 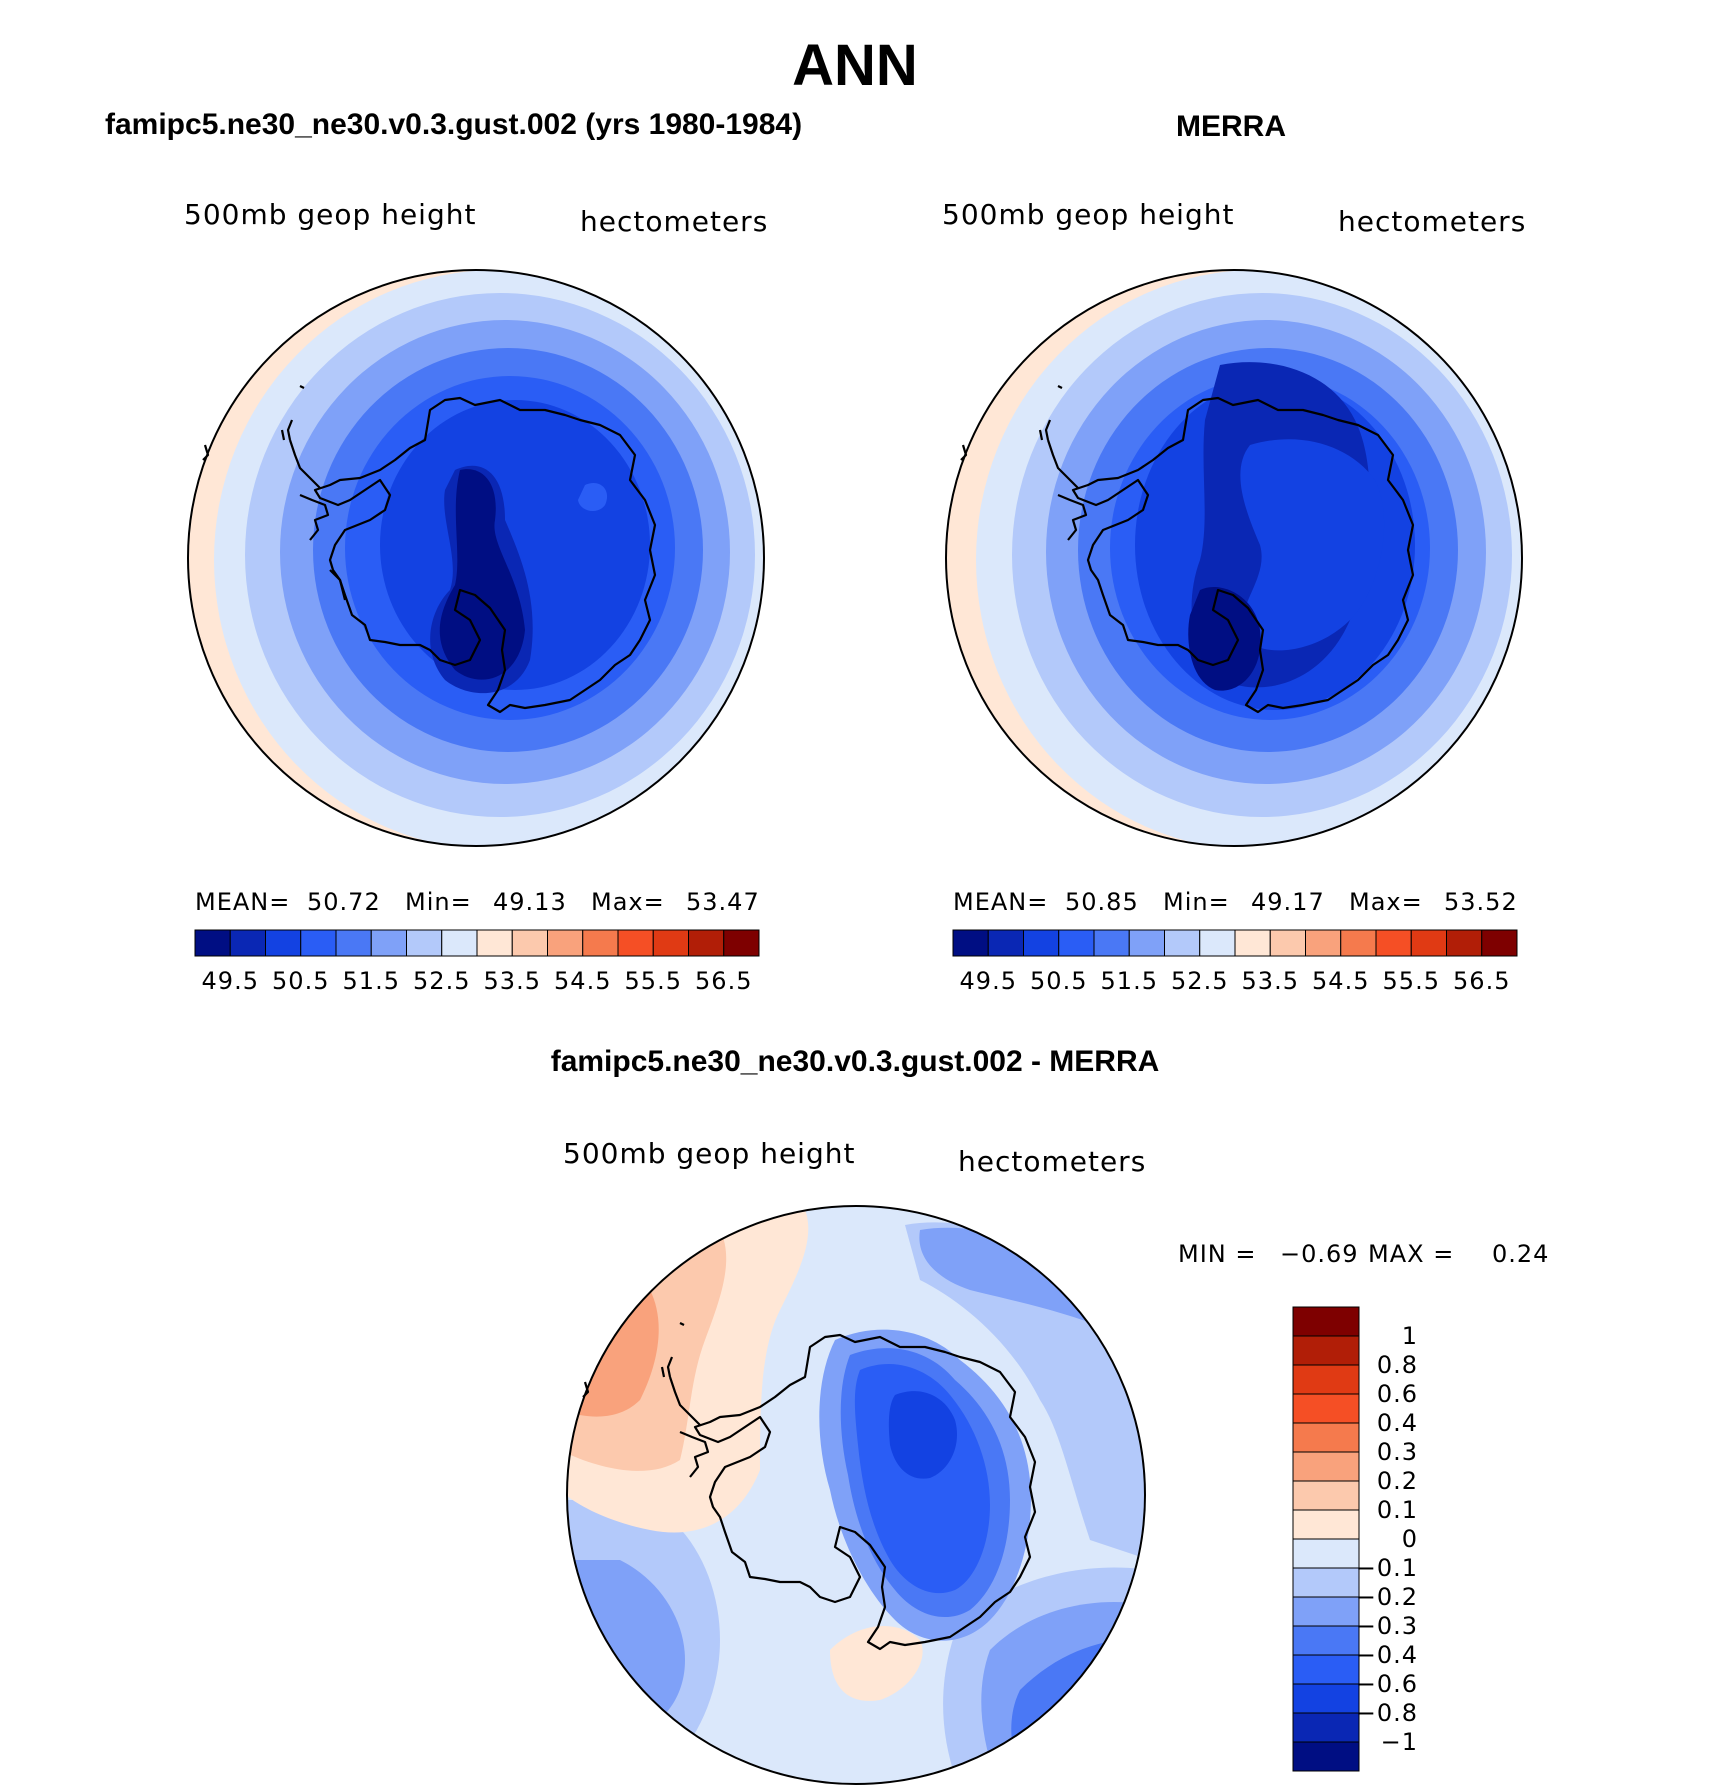 What do you see at coordinates (301, 981) in the screenshot?
I see `panel1-colorbar-tick: 50.5` at bounding box center [301, 981].